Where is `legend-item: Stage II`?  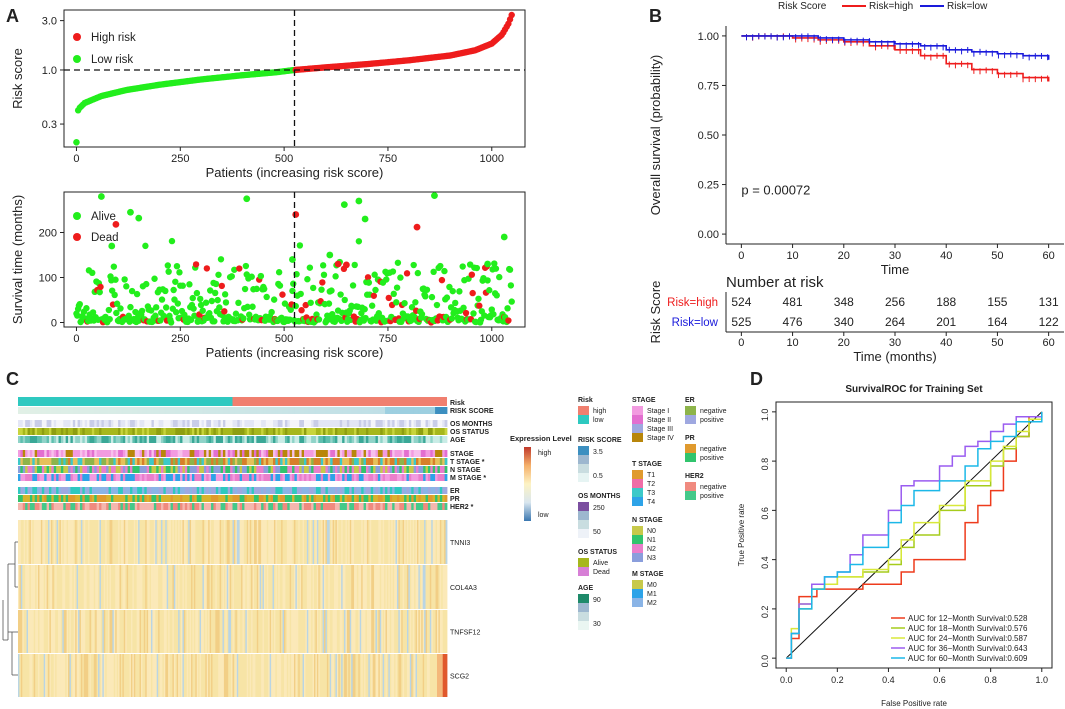
legend-item: Stage II is located at coordinates (659, 420).